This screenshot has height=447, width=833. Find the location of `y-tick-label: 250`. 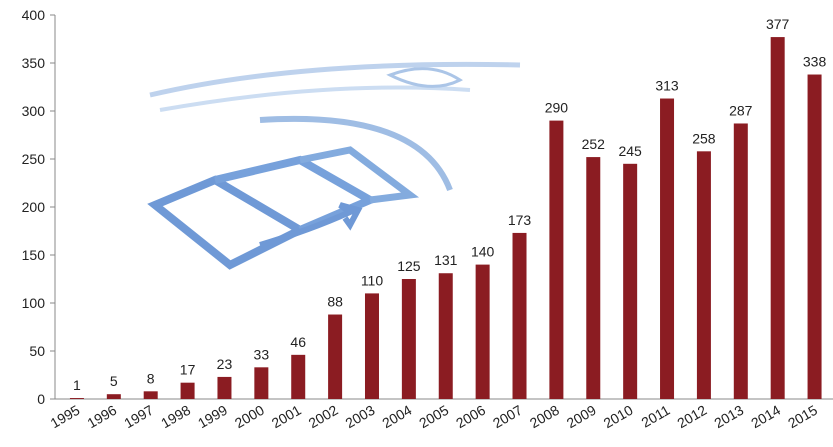

y-tick-label: 250 is located at coordinates (34, 159).